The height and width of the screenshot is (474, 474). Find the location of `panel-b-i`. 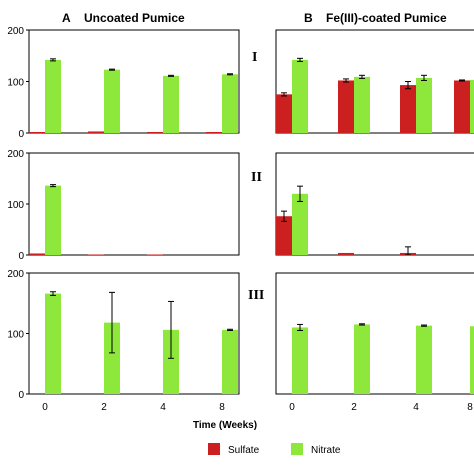

panel-b-i is located at coordinates (374, 81).